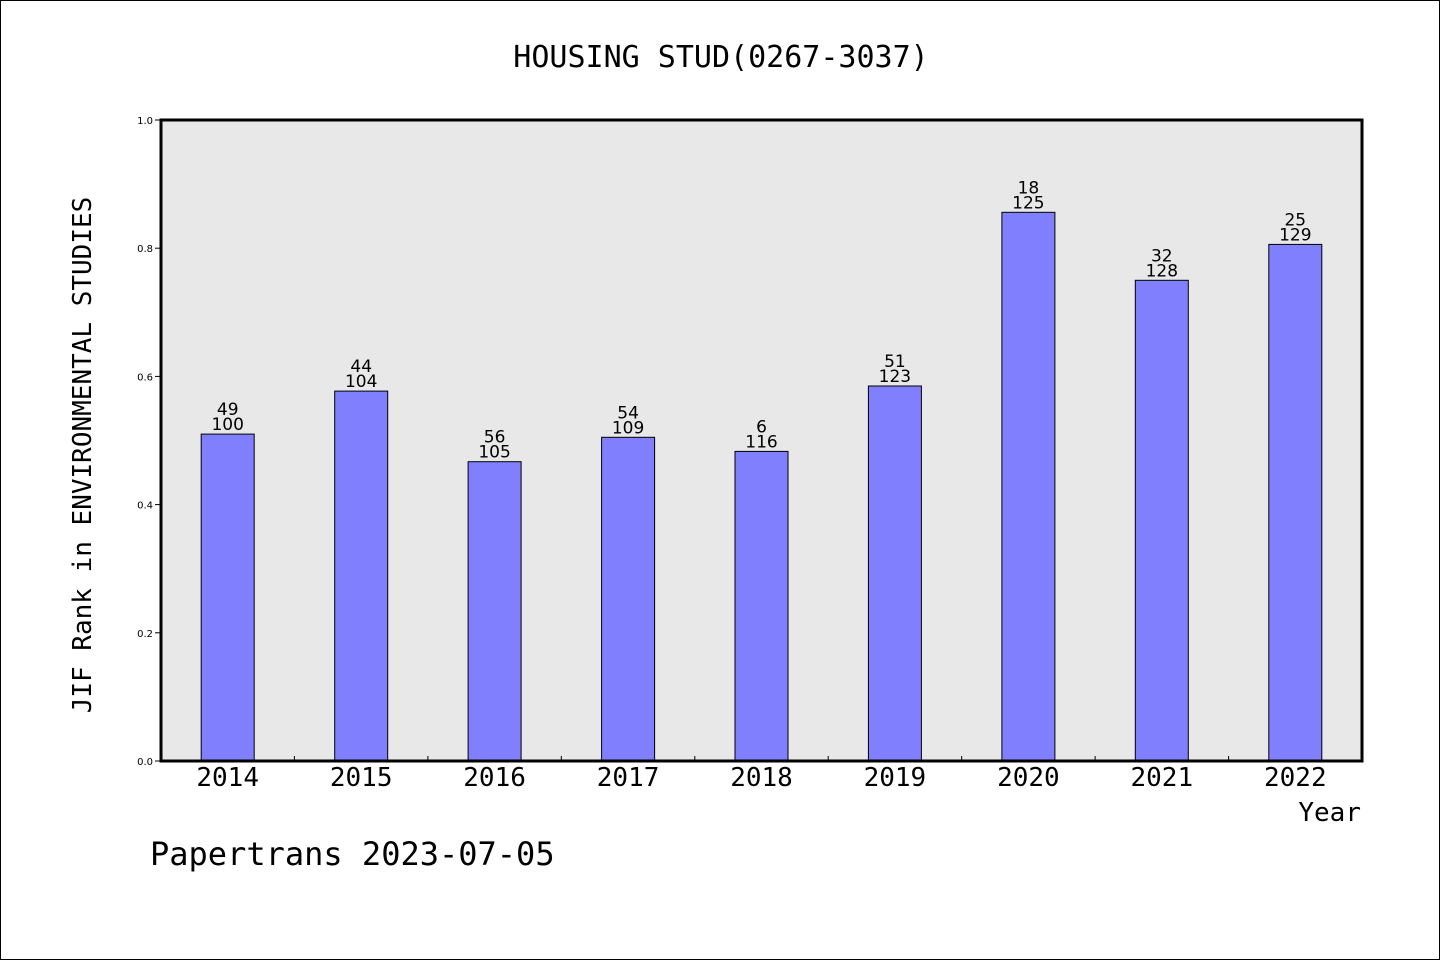 The height and width of the screenshot is (961, 1440). Describe the element at coordinates (720, 57) in the screenshot. I see `chart-title: HOUSING STUD(0267-3037)` at that location.